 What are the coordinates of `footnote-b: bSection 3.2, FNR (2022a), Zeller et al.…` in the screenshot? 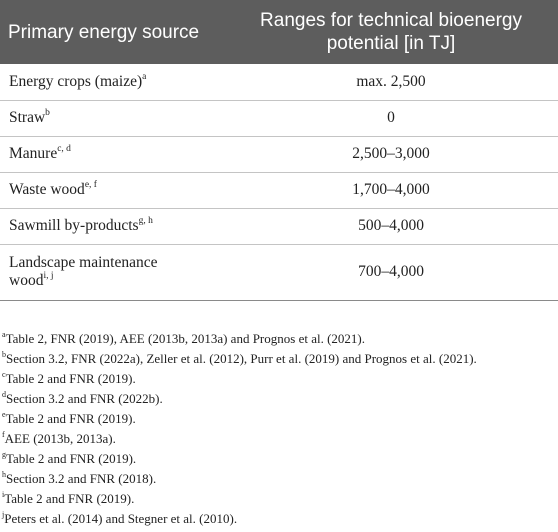 It's located at (239, 357).